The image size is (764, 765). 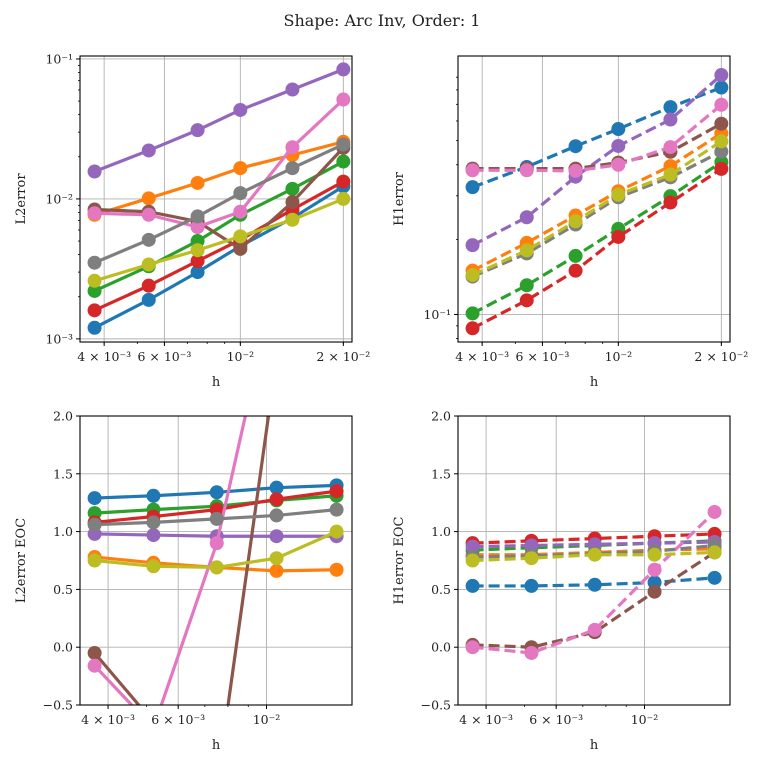 I want to click on x-tick-label: 10⁻², so click(x=645, y=719).